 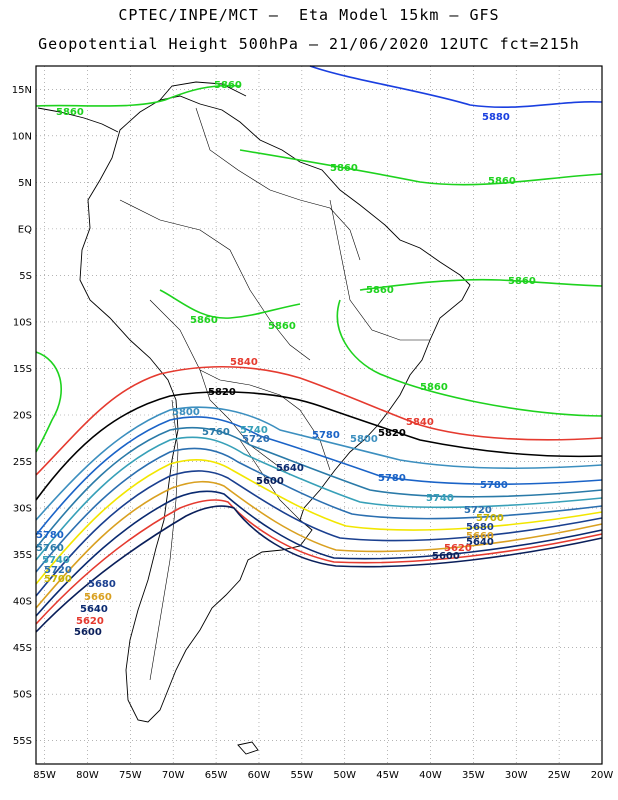 What do you see at coordinates (302, 775) in the screenshot?
I see `lon-tick-label: 55W` at bounding box center [302, 775].